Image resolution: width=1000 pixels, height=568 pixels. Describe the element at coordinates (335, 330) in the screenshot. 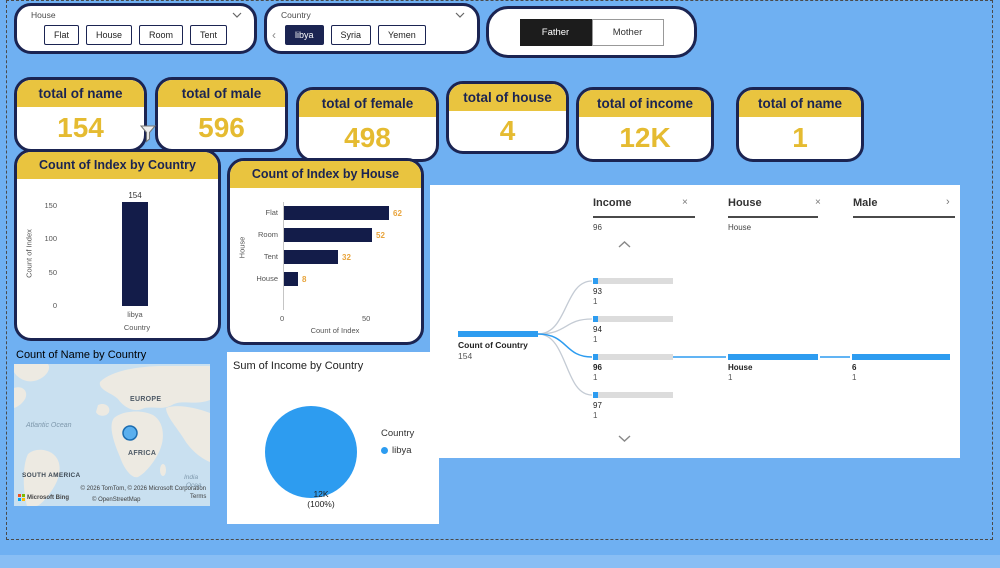

I see `x-axis-title: Count of Index` at that location.